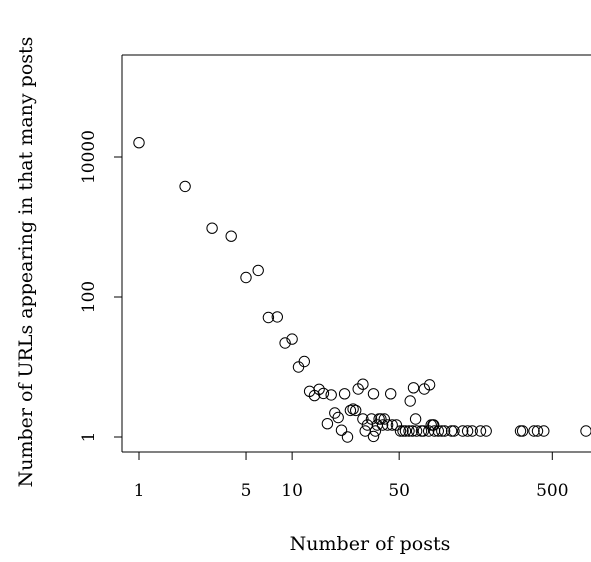  What do you see at coordinates (292, 491) in the screenshot?
I see `x-tick-label: 10` at bounding box center [292, 491].